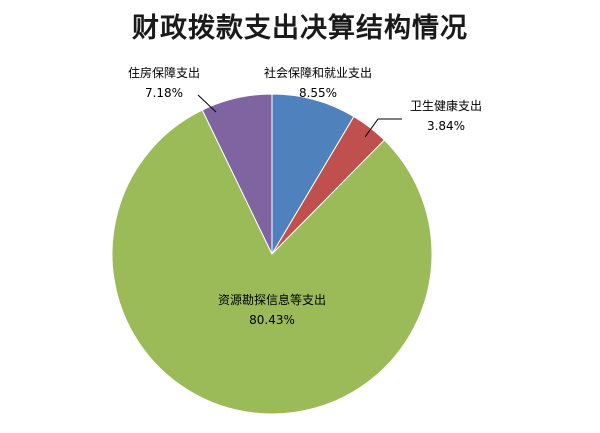 The width and height of the screenshot is (600, 433). I want to click on slice-value-2: 3.84%, so click(446, 126).